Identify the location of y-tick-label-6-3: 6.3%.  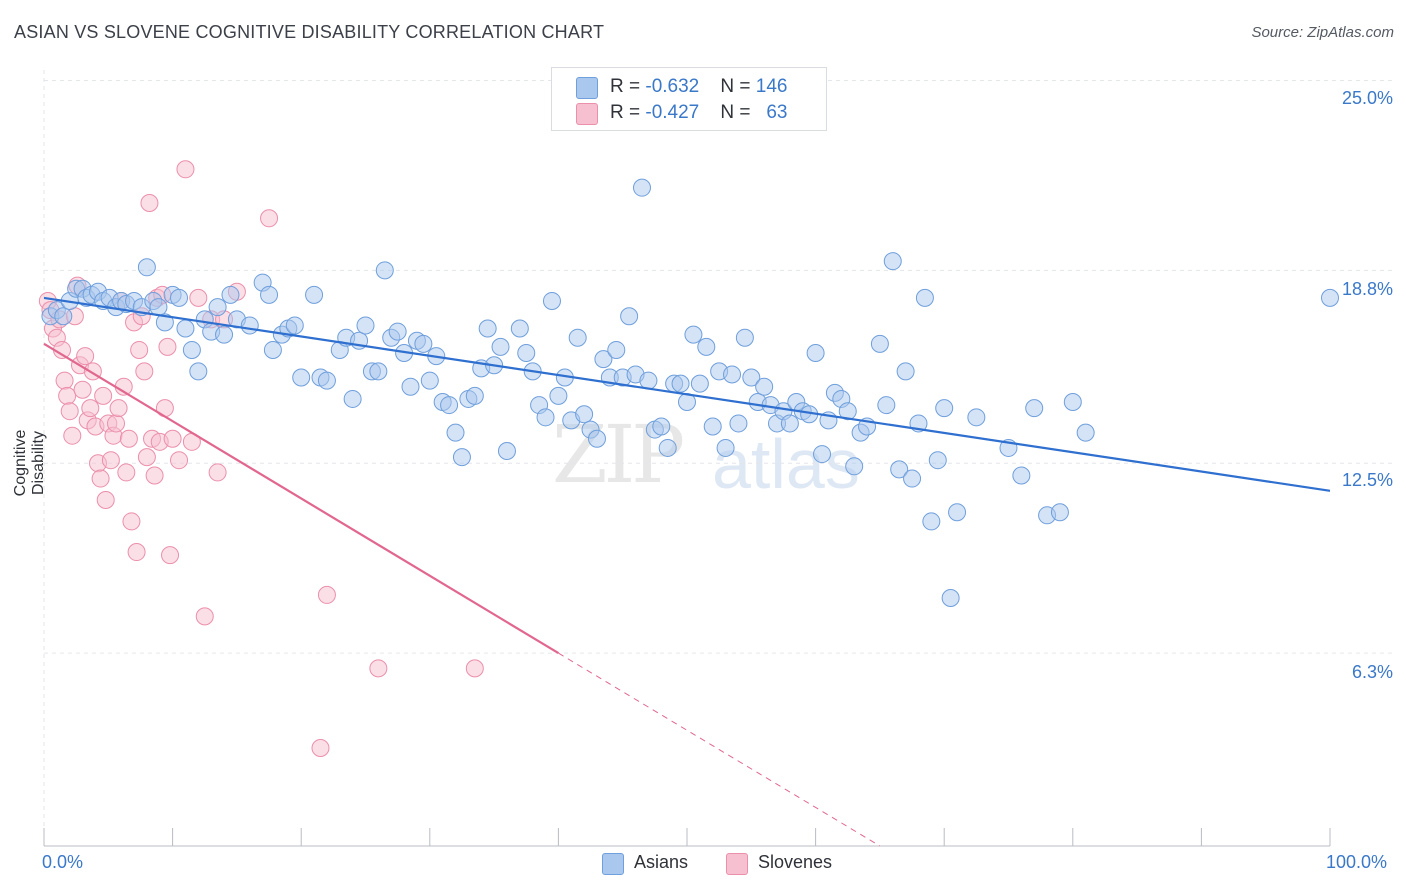
(1372, 672).